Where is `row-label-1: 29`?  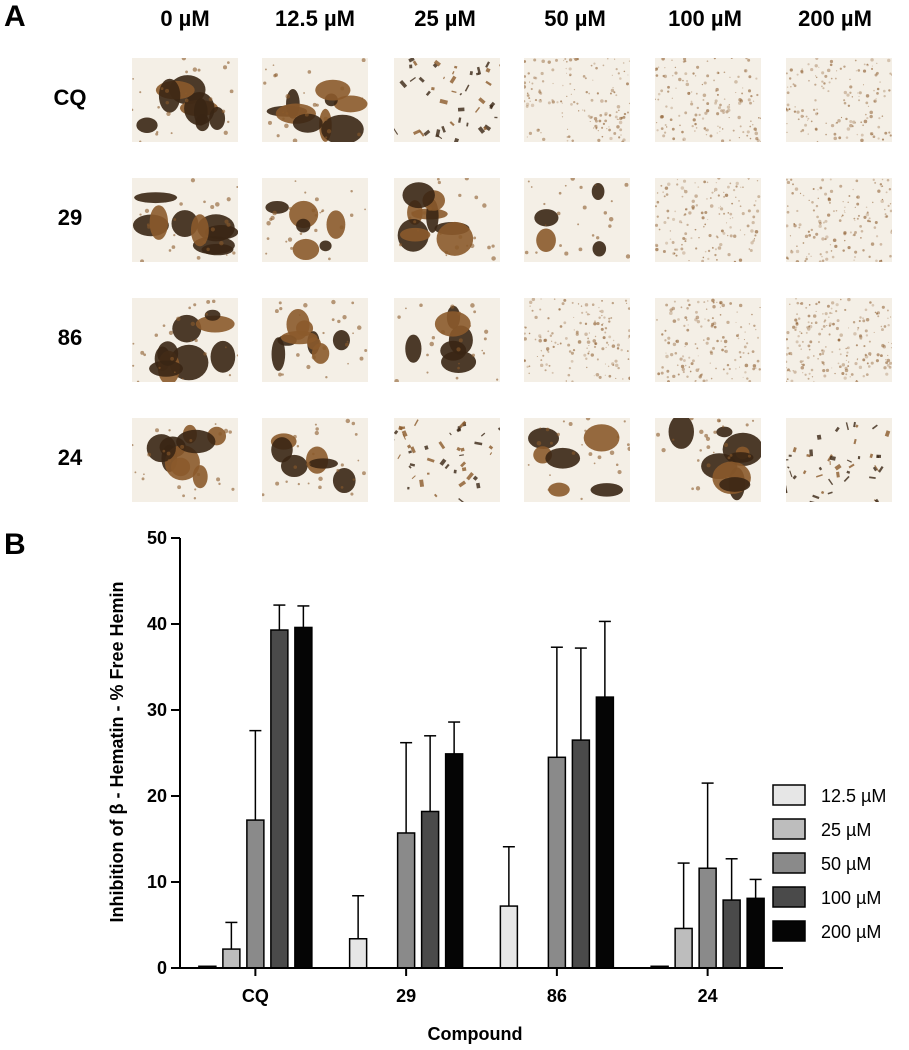
row-label-1: 29 is located at coordinates (70, 217).